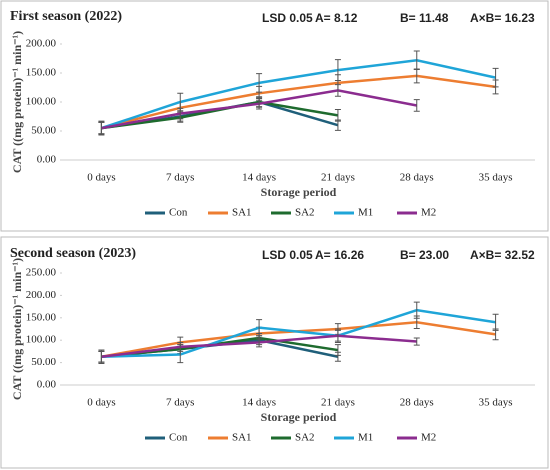 The height and width of the screenshot is (470, 550). Describe the element at coordinates (66, 16) in the screenshot. I see `chart-title: First season (2022)` at that location.